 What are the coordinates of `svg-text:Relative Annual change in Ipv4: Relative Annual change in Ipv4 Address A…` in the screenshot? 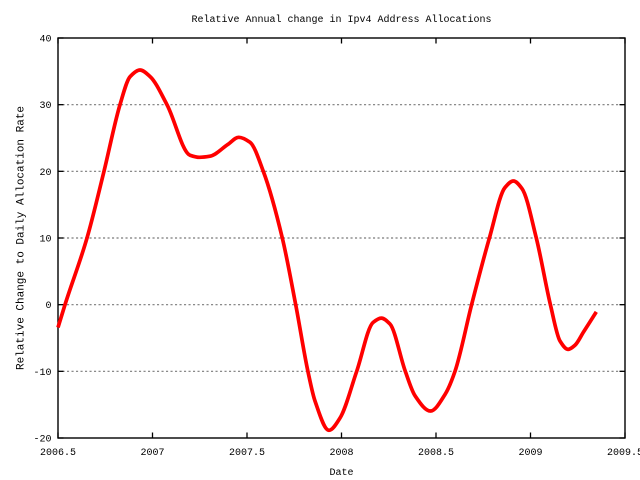 It's located at (341, 20).